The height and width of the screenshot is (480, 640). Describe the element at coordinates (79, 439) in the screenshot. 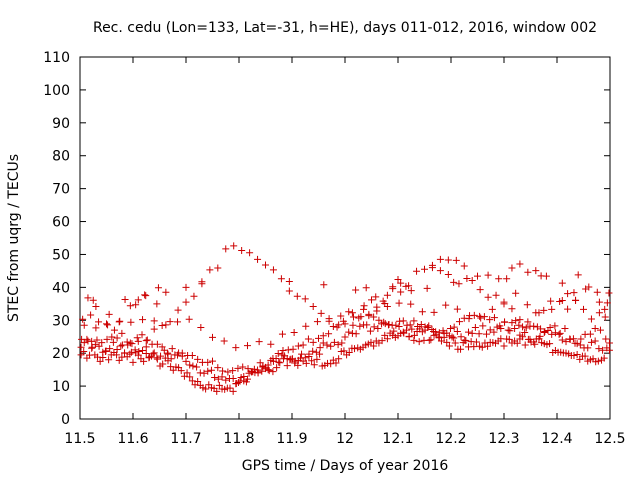

I see `x-tick-label: 11.5` at that location.